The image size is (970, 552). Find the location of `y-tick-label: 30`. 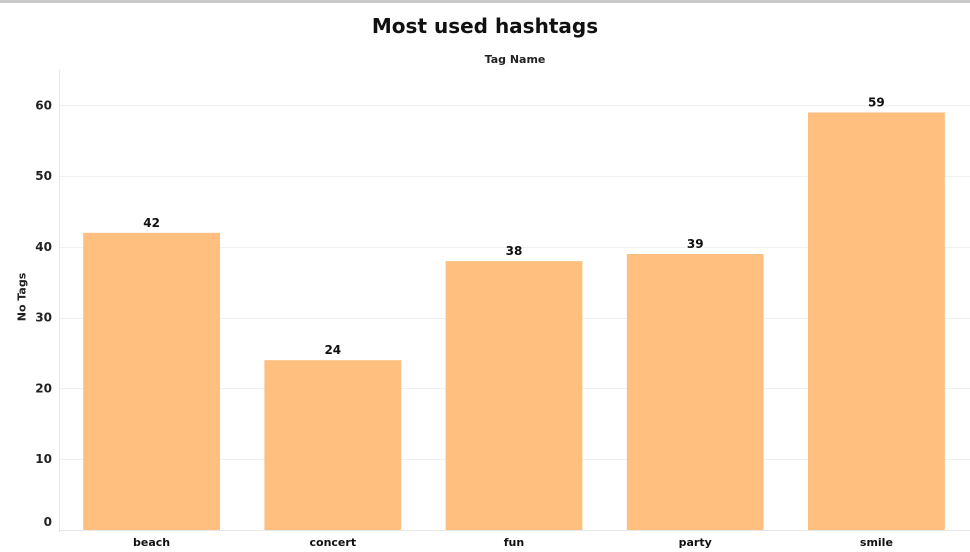

y-tick-label: 30 is located at coordinates (43, 318).